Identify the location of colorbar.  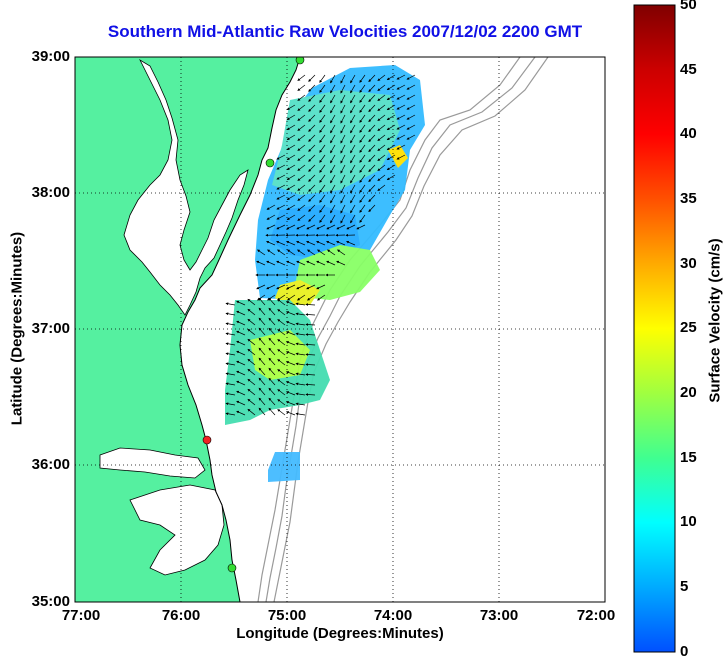
(654, 328).